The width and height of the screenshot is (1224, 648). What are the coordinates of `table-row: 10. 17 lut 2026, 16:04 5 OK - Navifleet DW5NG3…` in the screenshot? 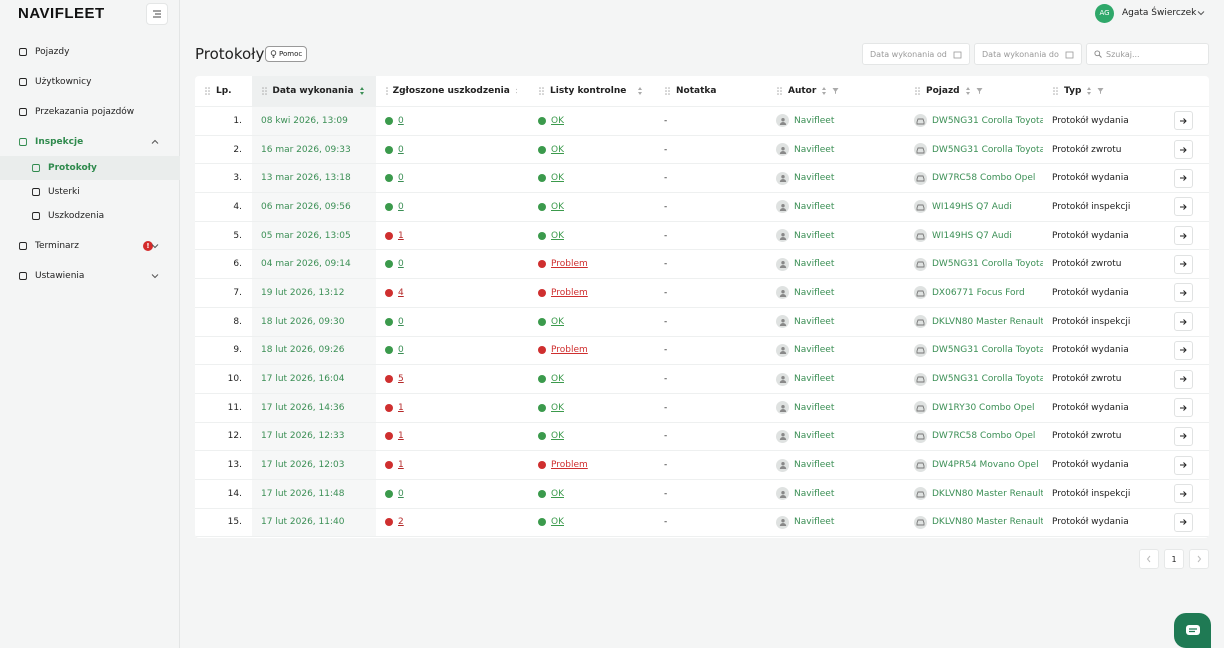 It's located at (702, 379).